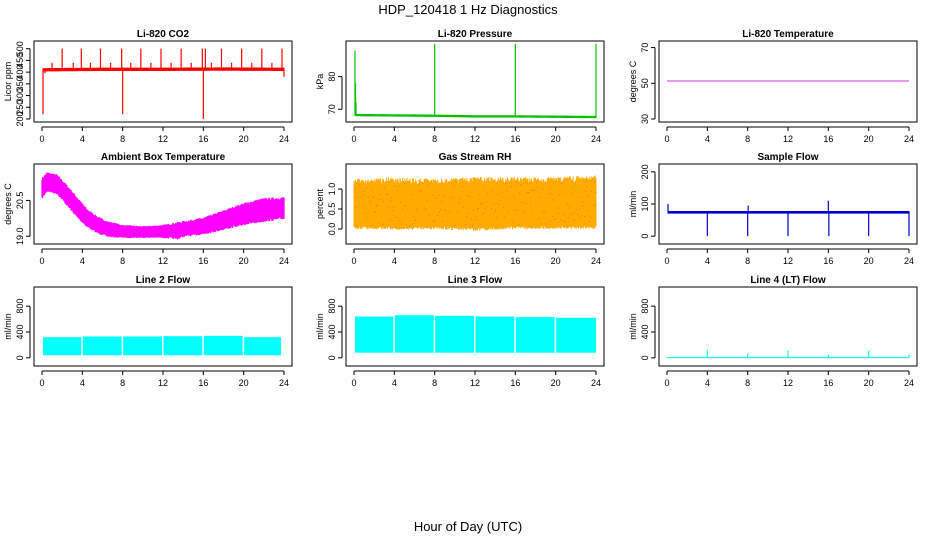  I want to click on panel-5: Gas Stream RH percent 0 4 8 12 16 20 24 0.0 0.5 1.0, so click(460, 209).